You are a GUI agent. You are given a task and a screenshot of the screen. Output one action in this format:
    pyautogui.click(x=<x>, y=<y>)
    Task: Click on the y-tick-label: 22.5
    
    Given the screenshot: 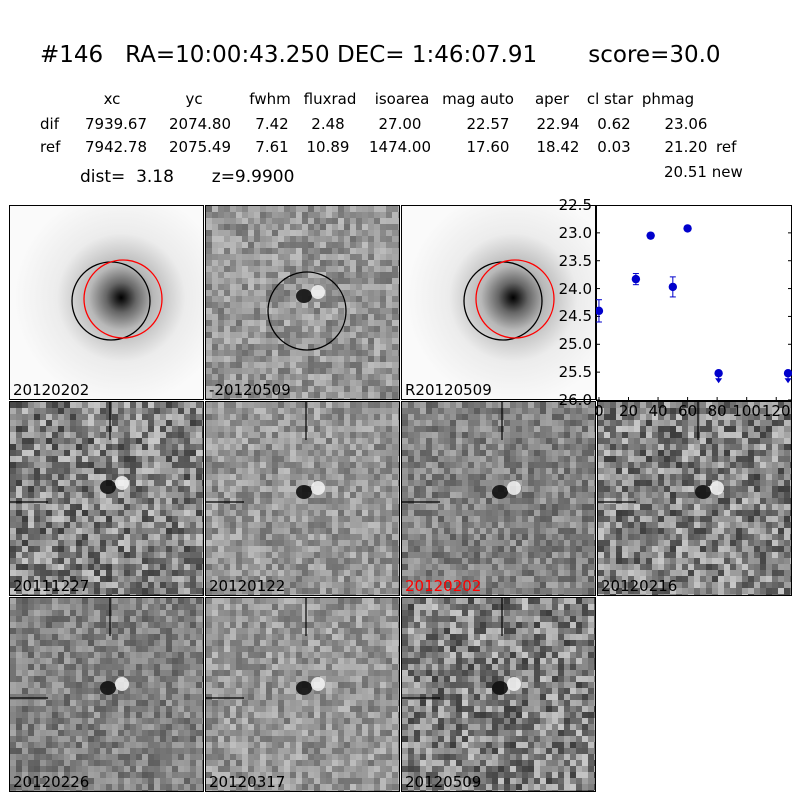 What is the action you would take?
    pyautogui.click(x=575, y=205)
    